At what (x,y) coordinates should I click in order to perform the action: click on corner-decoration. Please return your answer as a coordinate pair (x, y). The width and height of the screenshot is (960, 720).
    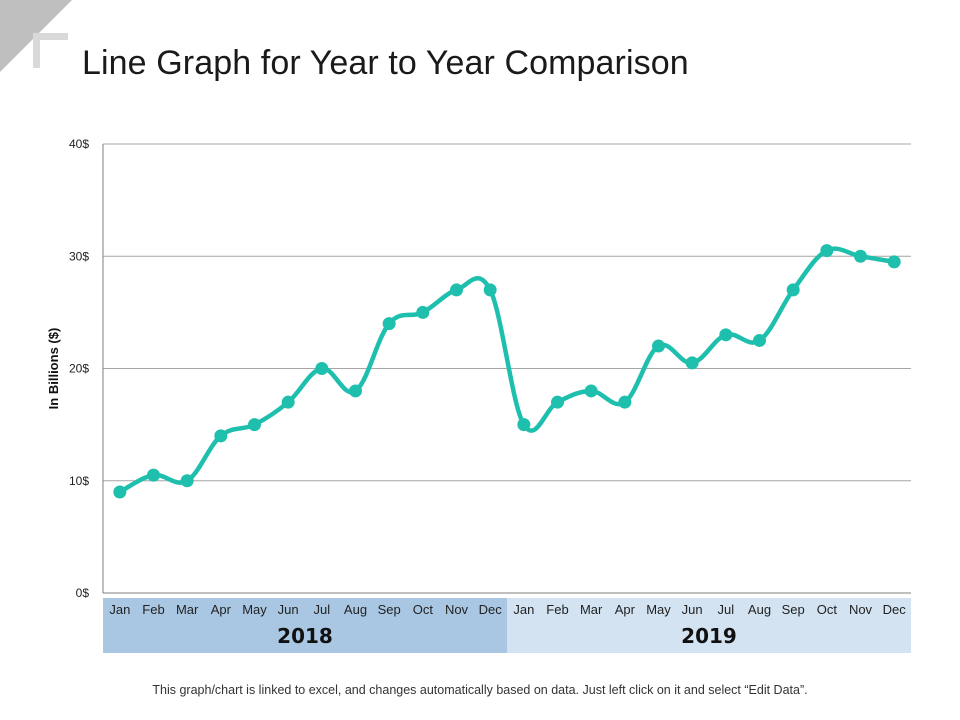
    Looking at the image, I should click on (36, 36).